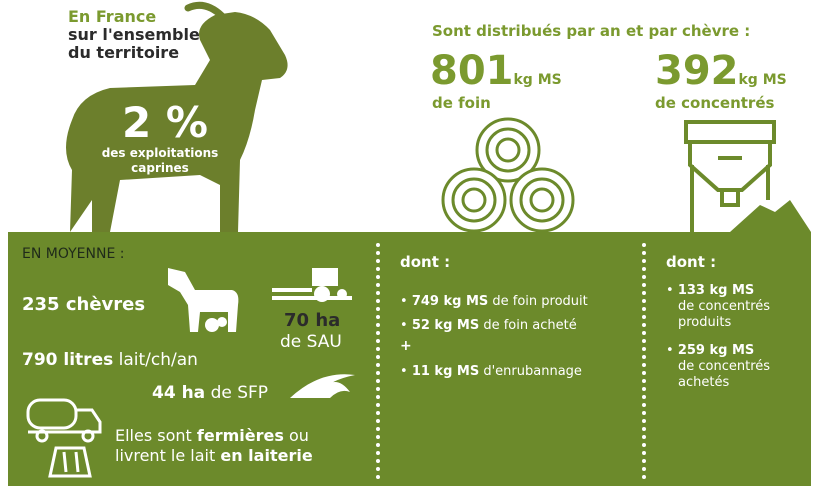 This screenshot has width=819, height=486. What do you see at coordinates (445, 371) in the screenshot?
I see `amount: 11 kg MS` at bounding box center [445, 371].